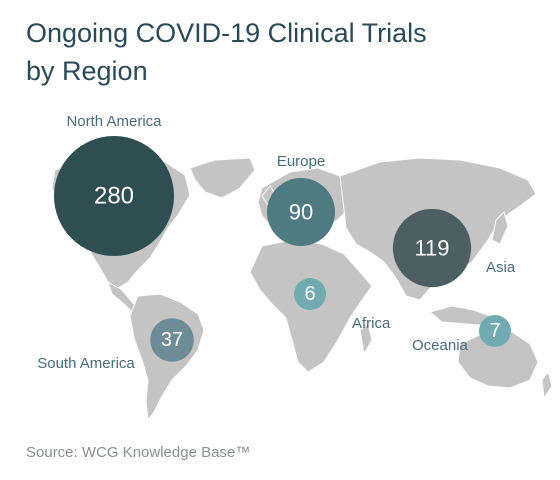 The width and height of the screenshot is (560, 480). What do you see at coordinates (366, 339) in the screenshot?
I see `madagascar-shape` at bounding box center [366, 339].